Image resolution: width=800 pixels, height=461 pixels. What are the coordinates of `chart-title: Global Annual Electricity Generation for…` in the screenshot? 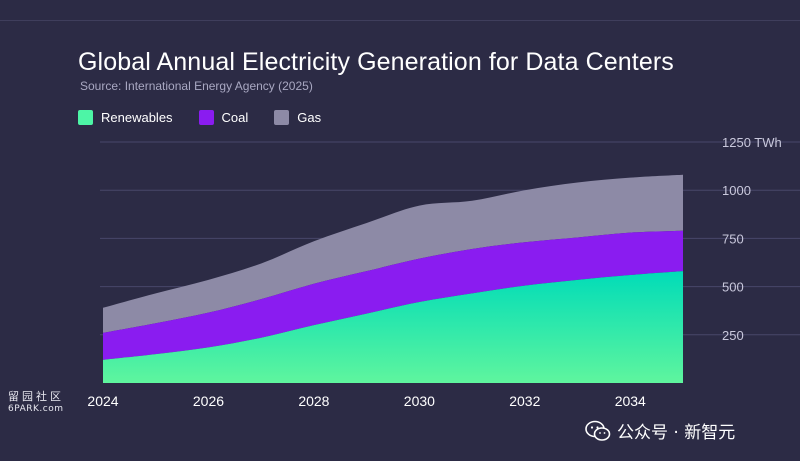 It's located at (376, 62).